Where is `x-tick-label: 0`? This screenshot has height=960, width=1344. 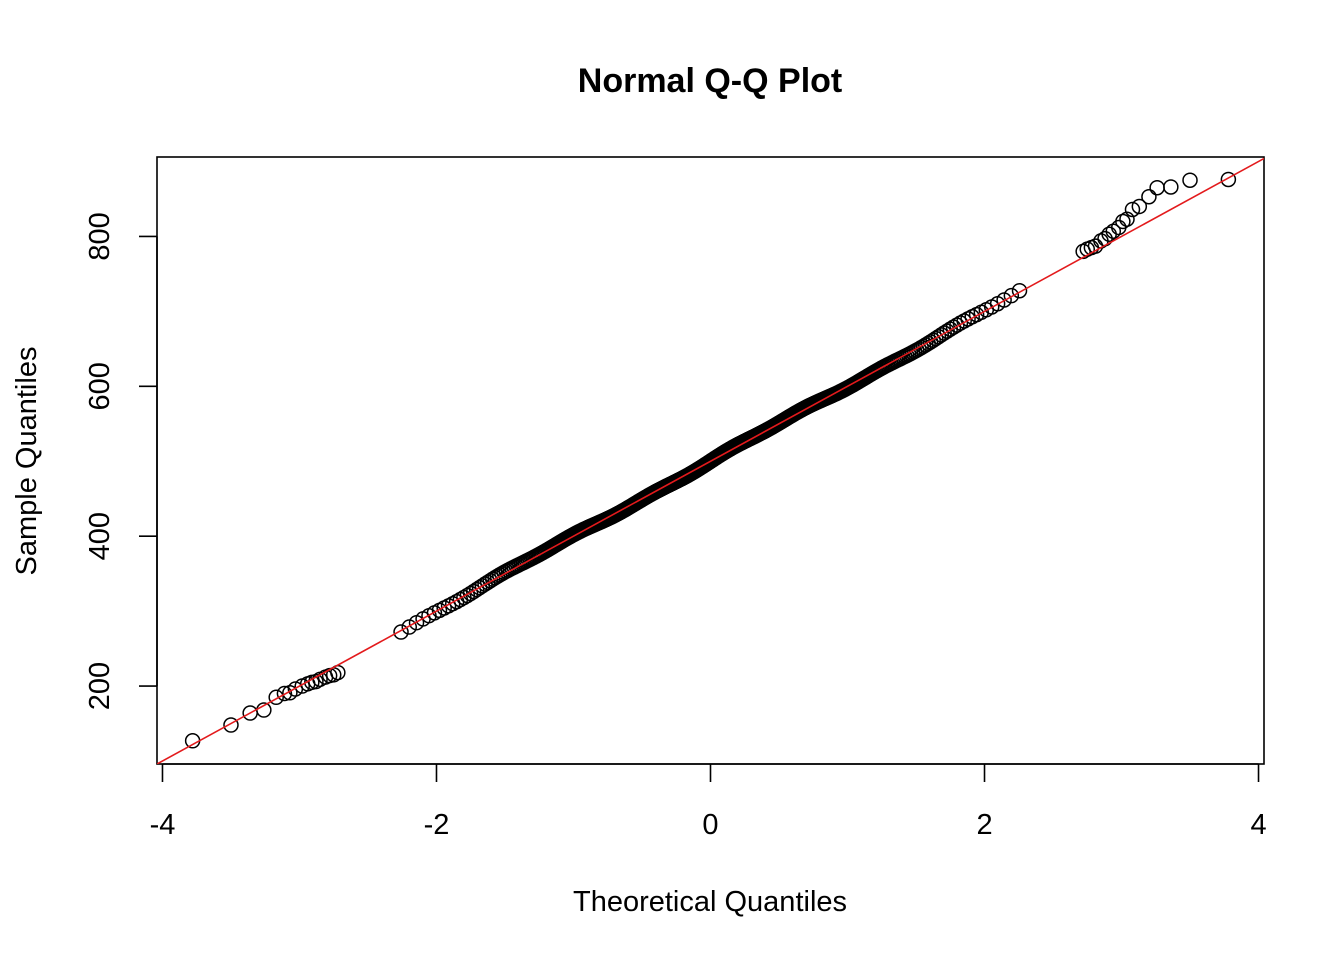
x-tick-label: 0 is located at coordinates (710, 825).